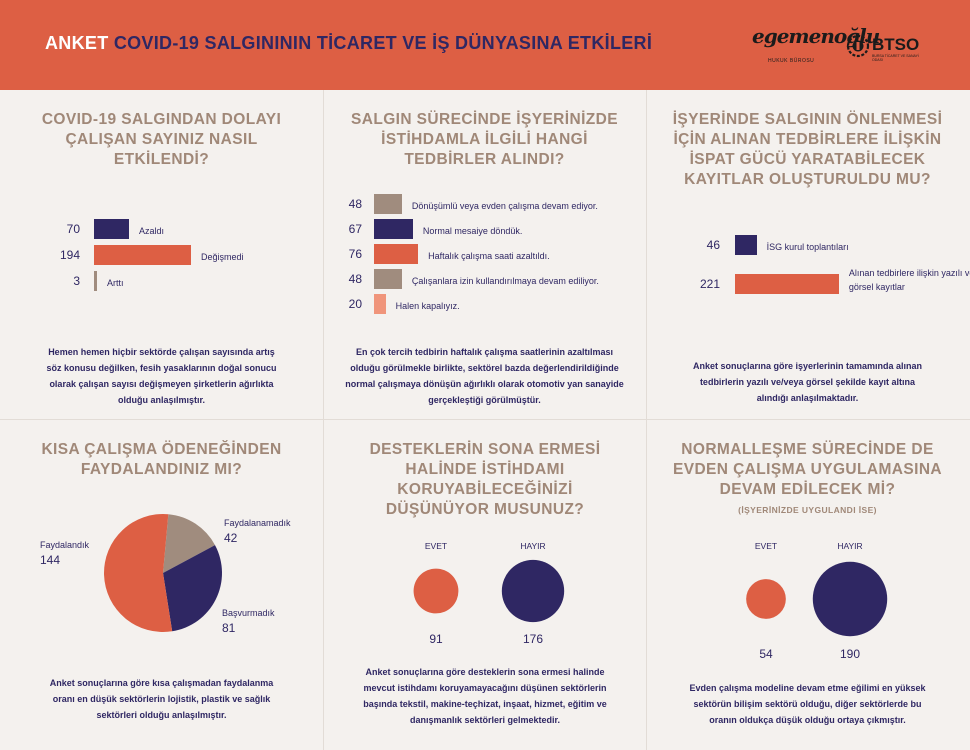 The height and width of the screenshot is (750, 970). What do you see at coordinates (895, 58) in the screenshot?
I see `logo2-sub: BURSA TİCARET VE SANAYİ ODASI` at bounding box center [895, 58].